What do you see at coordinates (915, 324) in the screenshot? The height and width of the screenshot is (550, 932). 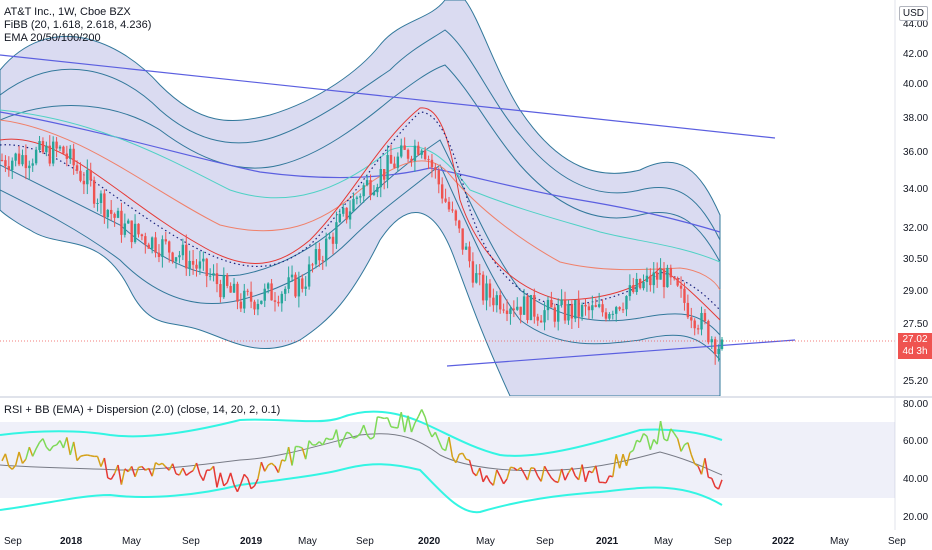 I see `price-tick-label: 27.50` at bounding box center [915, 324].